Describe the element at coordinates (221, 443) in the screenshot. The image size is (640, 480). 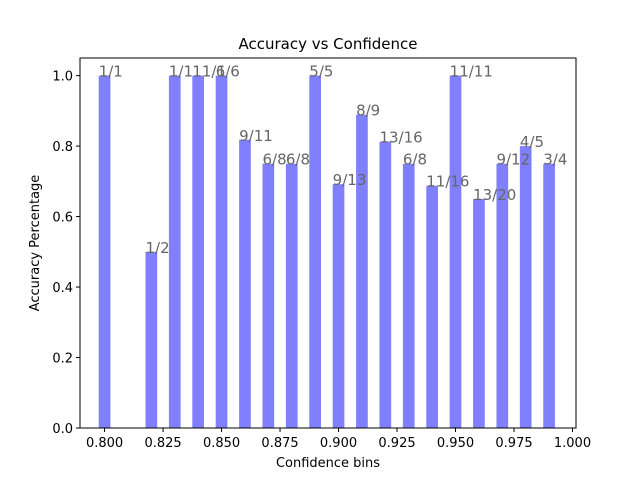
I see `x-tick-label: 0.850` at that location.